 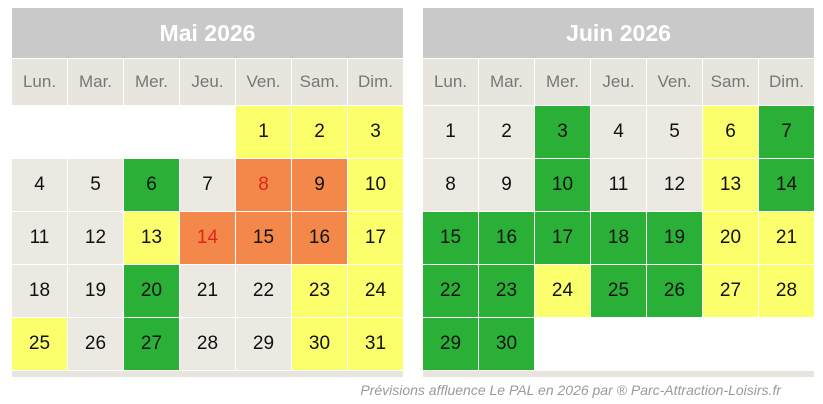 I want to click on week-row: 8 9 10 11 12 13 14, so click(x=618, y=184).